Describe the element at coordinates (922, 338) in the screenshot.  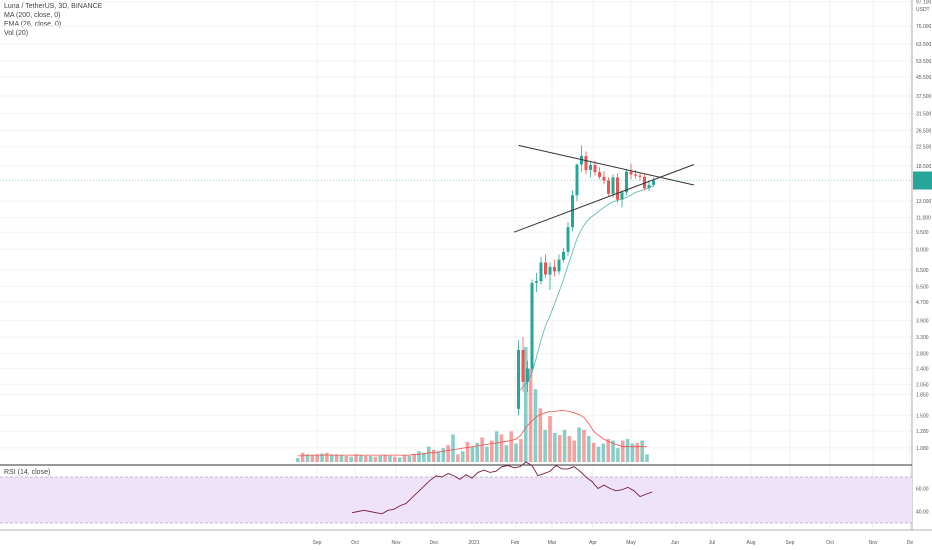
I see `price-axis-label: 3.300` at that location.